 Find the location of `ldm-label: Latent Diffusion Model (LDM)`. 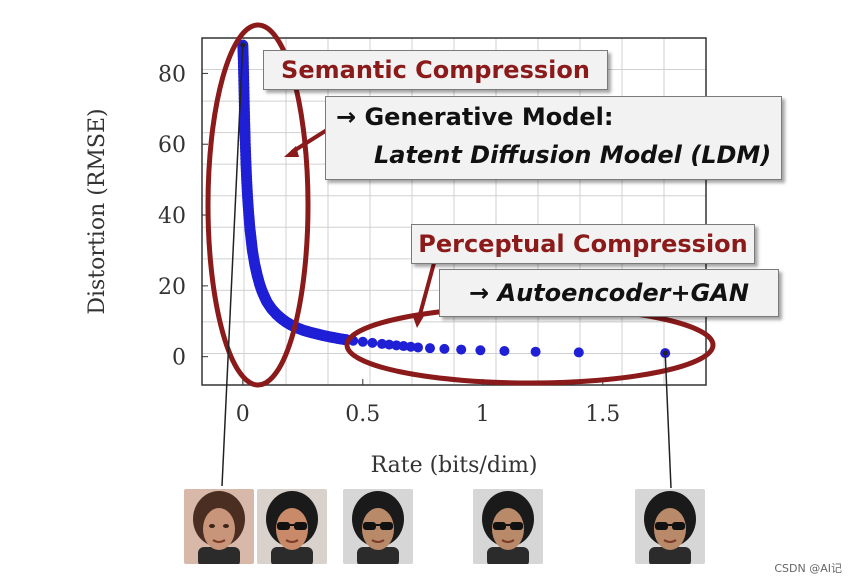

ldm-label: Latent Diffusion Model (LDM) is located at coordinates (573, 155).